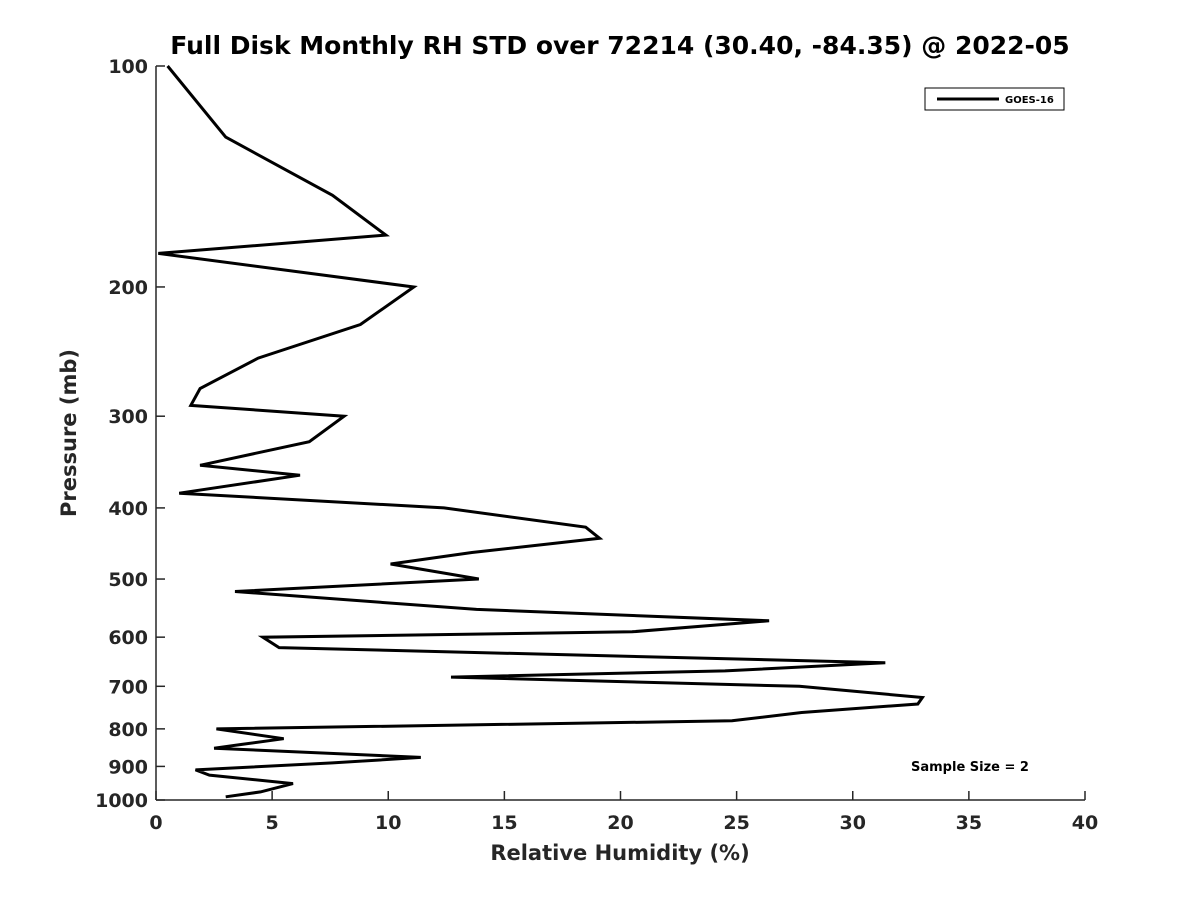  What do you see at coordinates (69, 433) in the screenshot?
I see `y-axis-label: Pressure (mb)` at bounding box center [69, 433].